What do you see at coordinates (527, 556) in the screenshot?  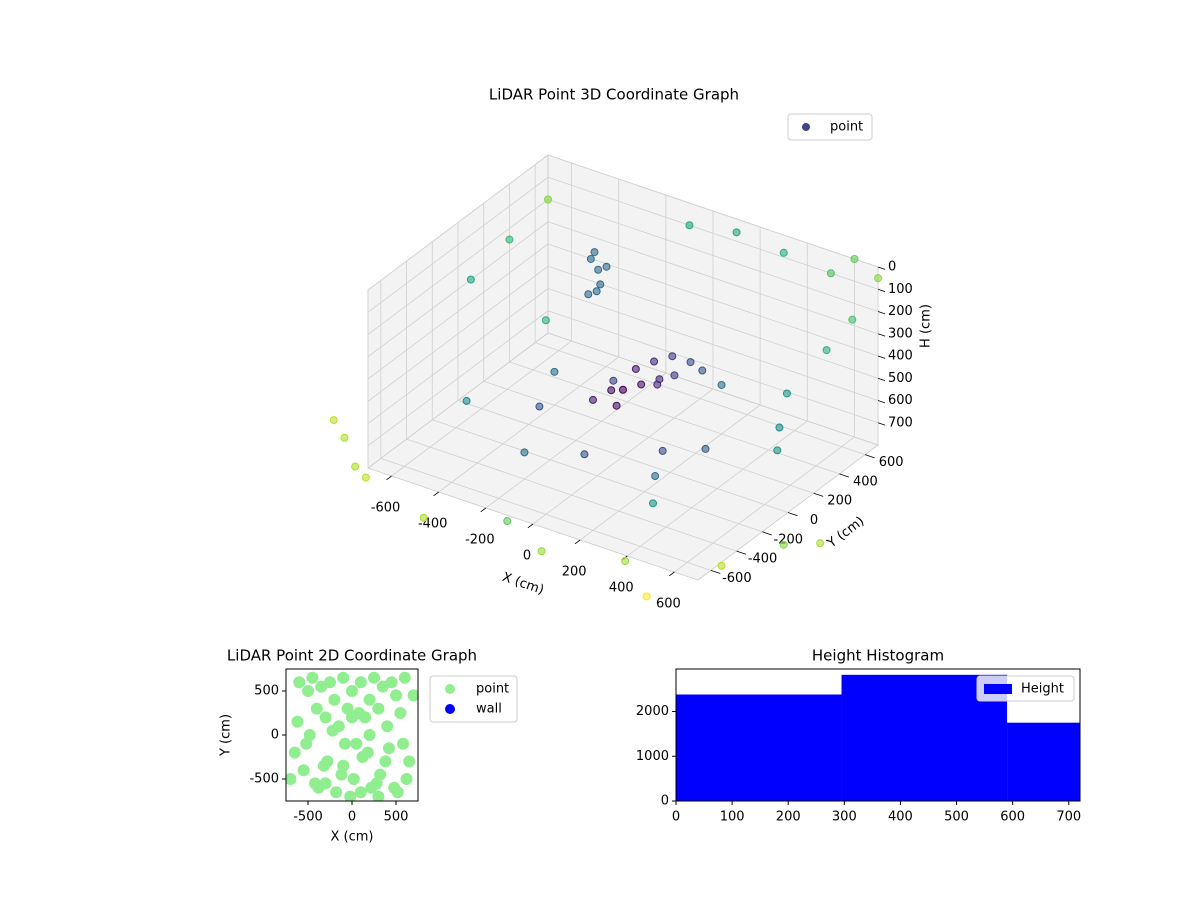 I see `x-tick-label: 0` at bounding box center [527, 556].